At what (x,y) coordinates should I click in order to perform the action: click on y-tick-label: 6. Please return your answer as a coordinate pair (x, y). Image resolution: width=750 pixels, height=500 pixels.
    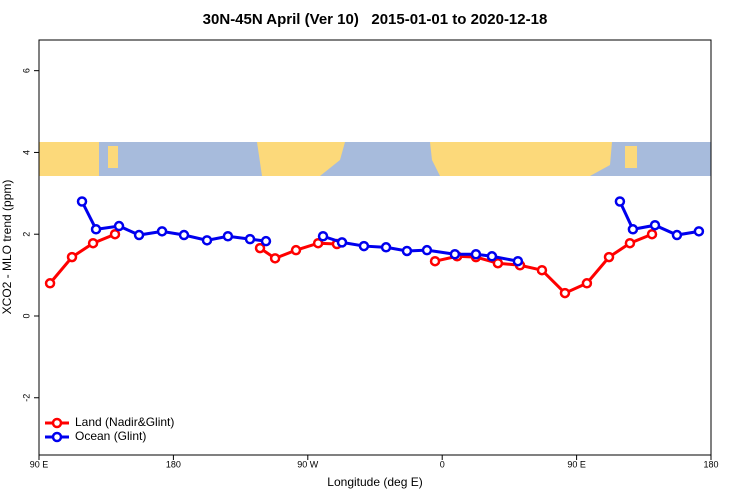
    Looking at the image, I should click on (26, 70).